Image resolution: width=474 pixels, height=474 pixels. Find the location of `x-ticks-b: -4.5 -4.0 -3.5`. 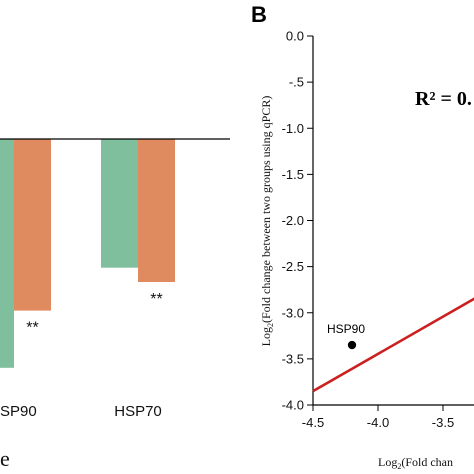

x-ticks-b: -4.5 -4.0 -3.5 is located at coordinates (378, 417).